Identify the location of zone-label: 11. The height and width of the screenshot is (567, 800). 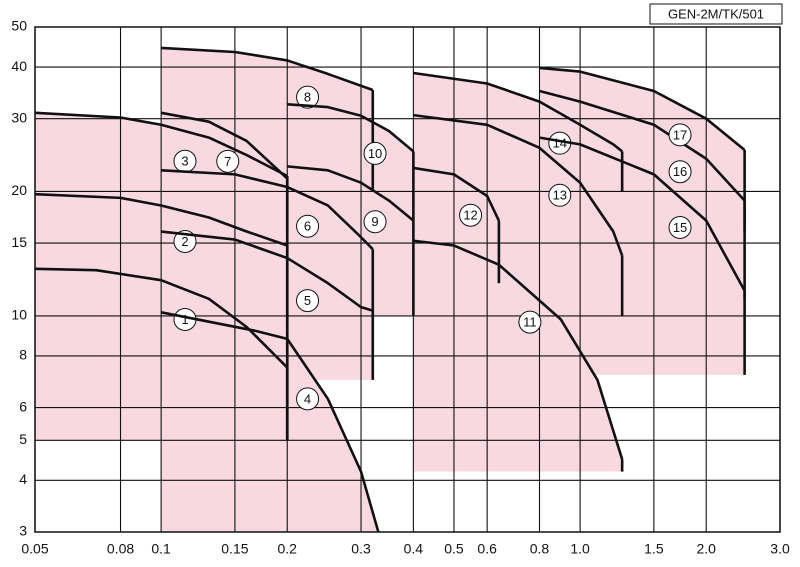
(530, 322).